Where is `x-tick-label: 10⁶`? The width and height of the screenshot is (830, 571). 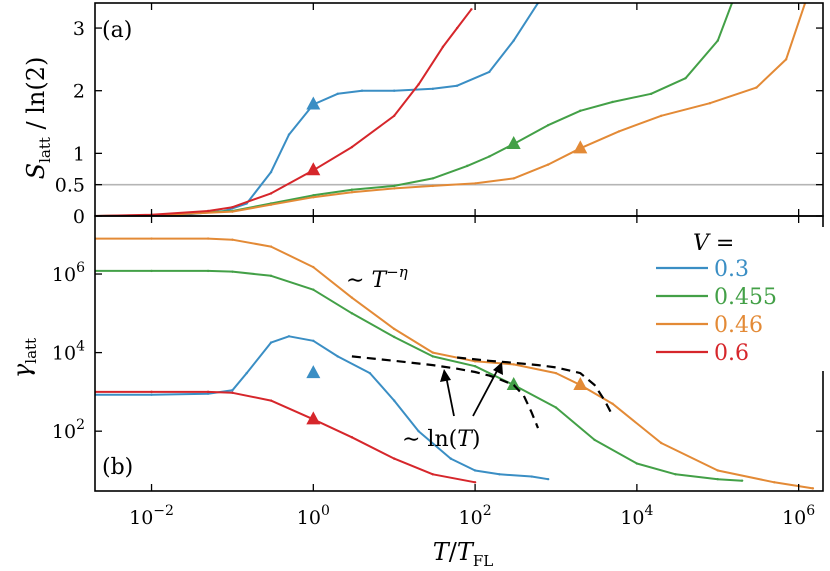
x-tick-label: 10⁶ is located at coordinates (798, 516).